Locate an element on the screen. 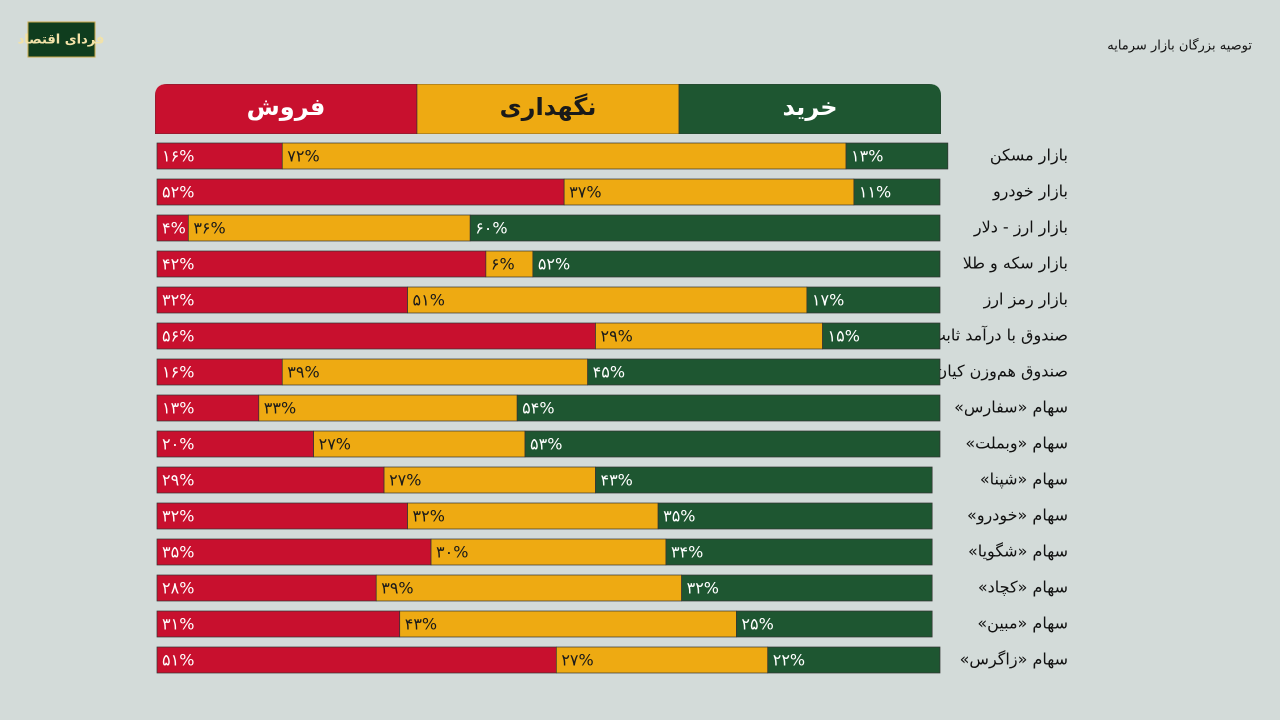 Image resolution: width=1280 pixels, height=720 pixels. category-label: سهام «سفارس» is located at coordinates (1011, 408).